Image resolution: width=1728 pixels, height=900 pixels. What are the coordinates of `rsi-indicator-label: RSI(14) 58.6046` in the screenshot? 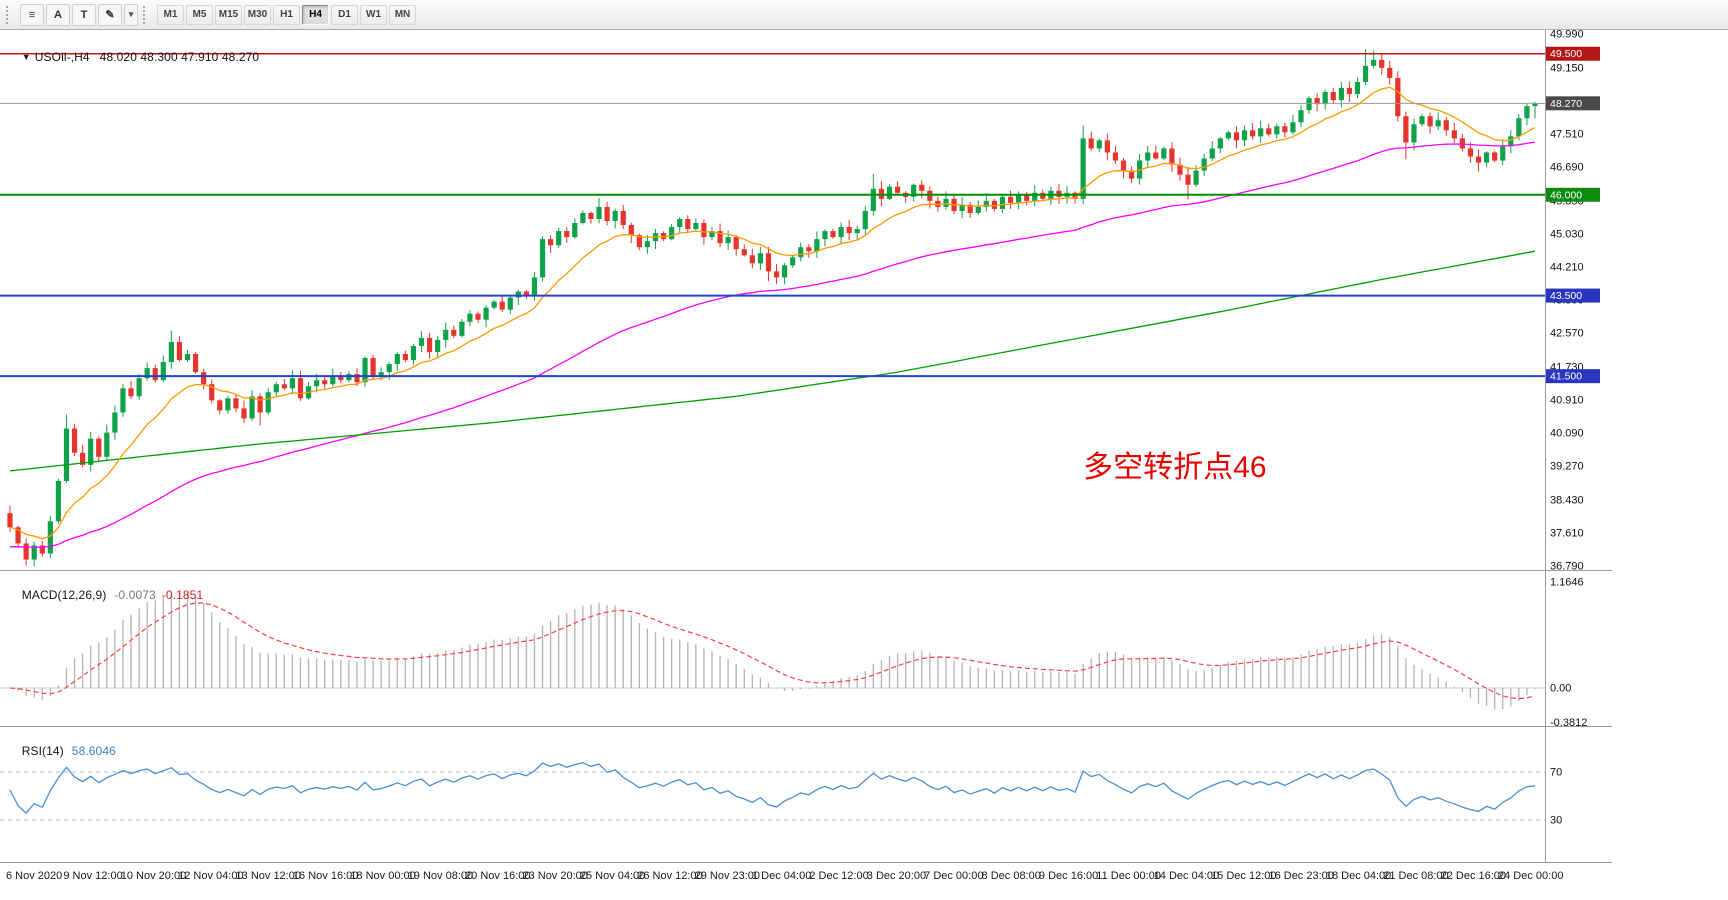 It's located at (62, 751).